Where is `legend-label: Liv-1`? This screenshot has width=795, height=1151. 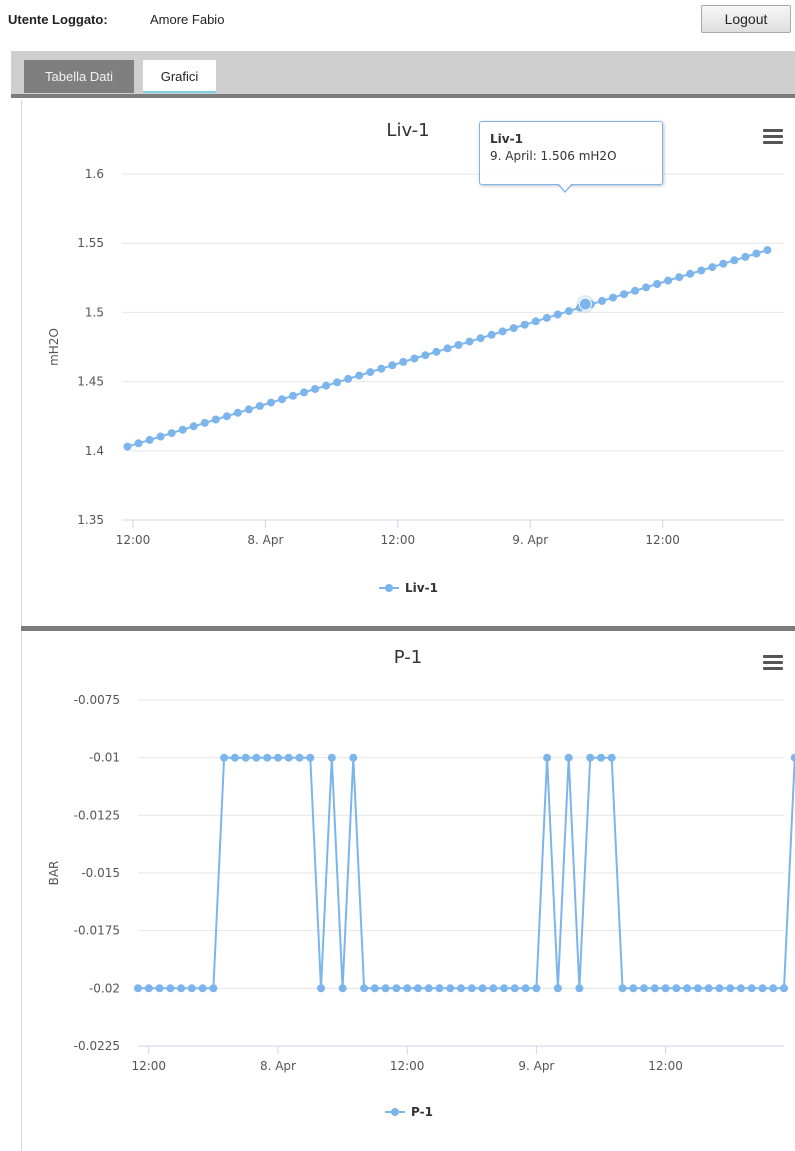 legend-label: Liv-1 is located at coordinates (421, 588).